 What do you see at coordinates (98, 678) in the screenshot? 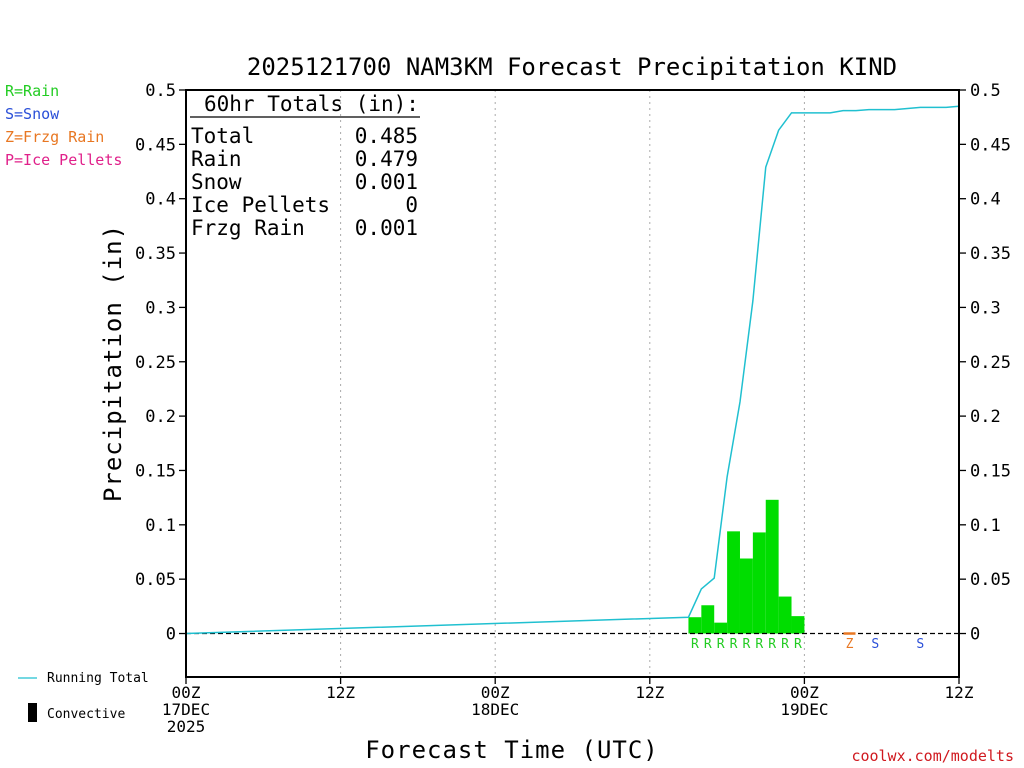
I see `running-total-legend-label: Running Total` at bounding box center [98, 678].